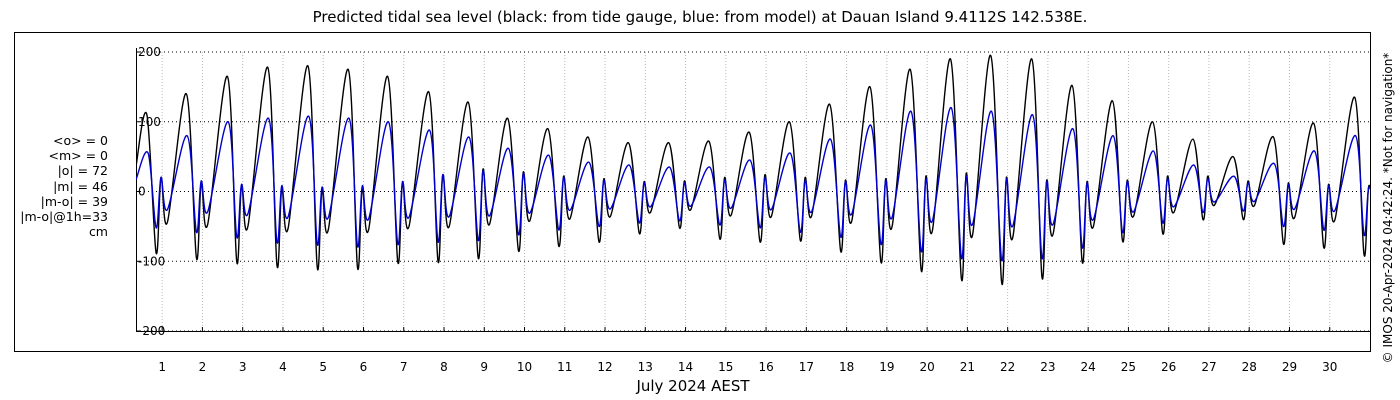 The height and width of the screenshot is (400, 1400). I want to click on x-tick-label-27: 27, so click(1208, 367).